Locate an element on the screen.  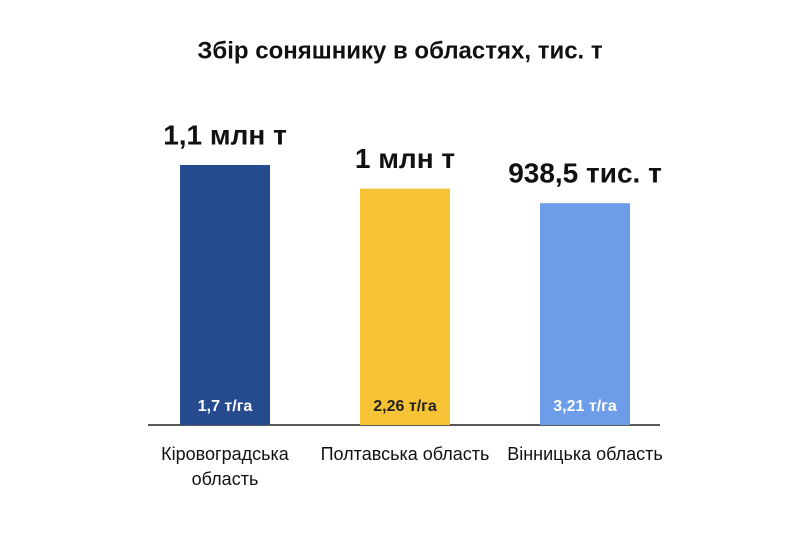
x-tick-label: Полтавська область is located at coordinates (405, 454).